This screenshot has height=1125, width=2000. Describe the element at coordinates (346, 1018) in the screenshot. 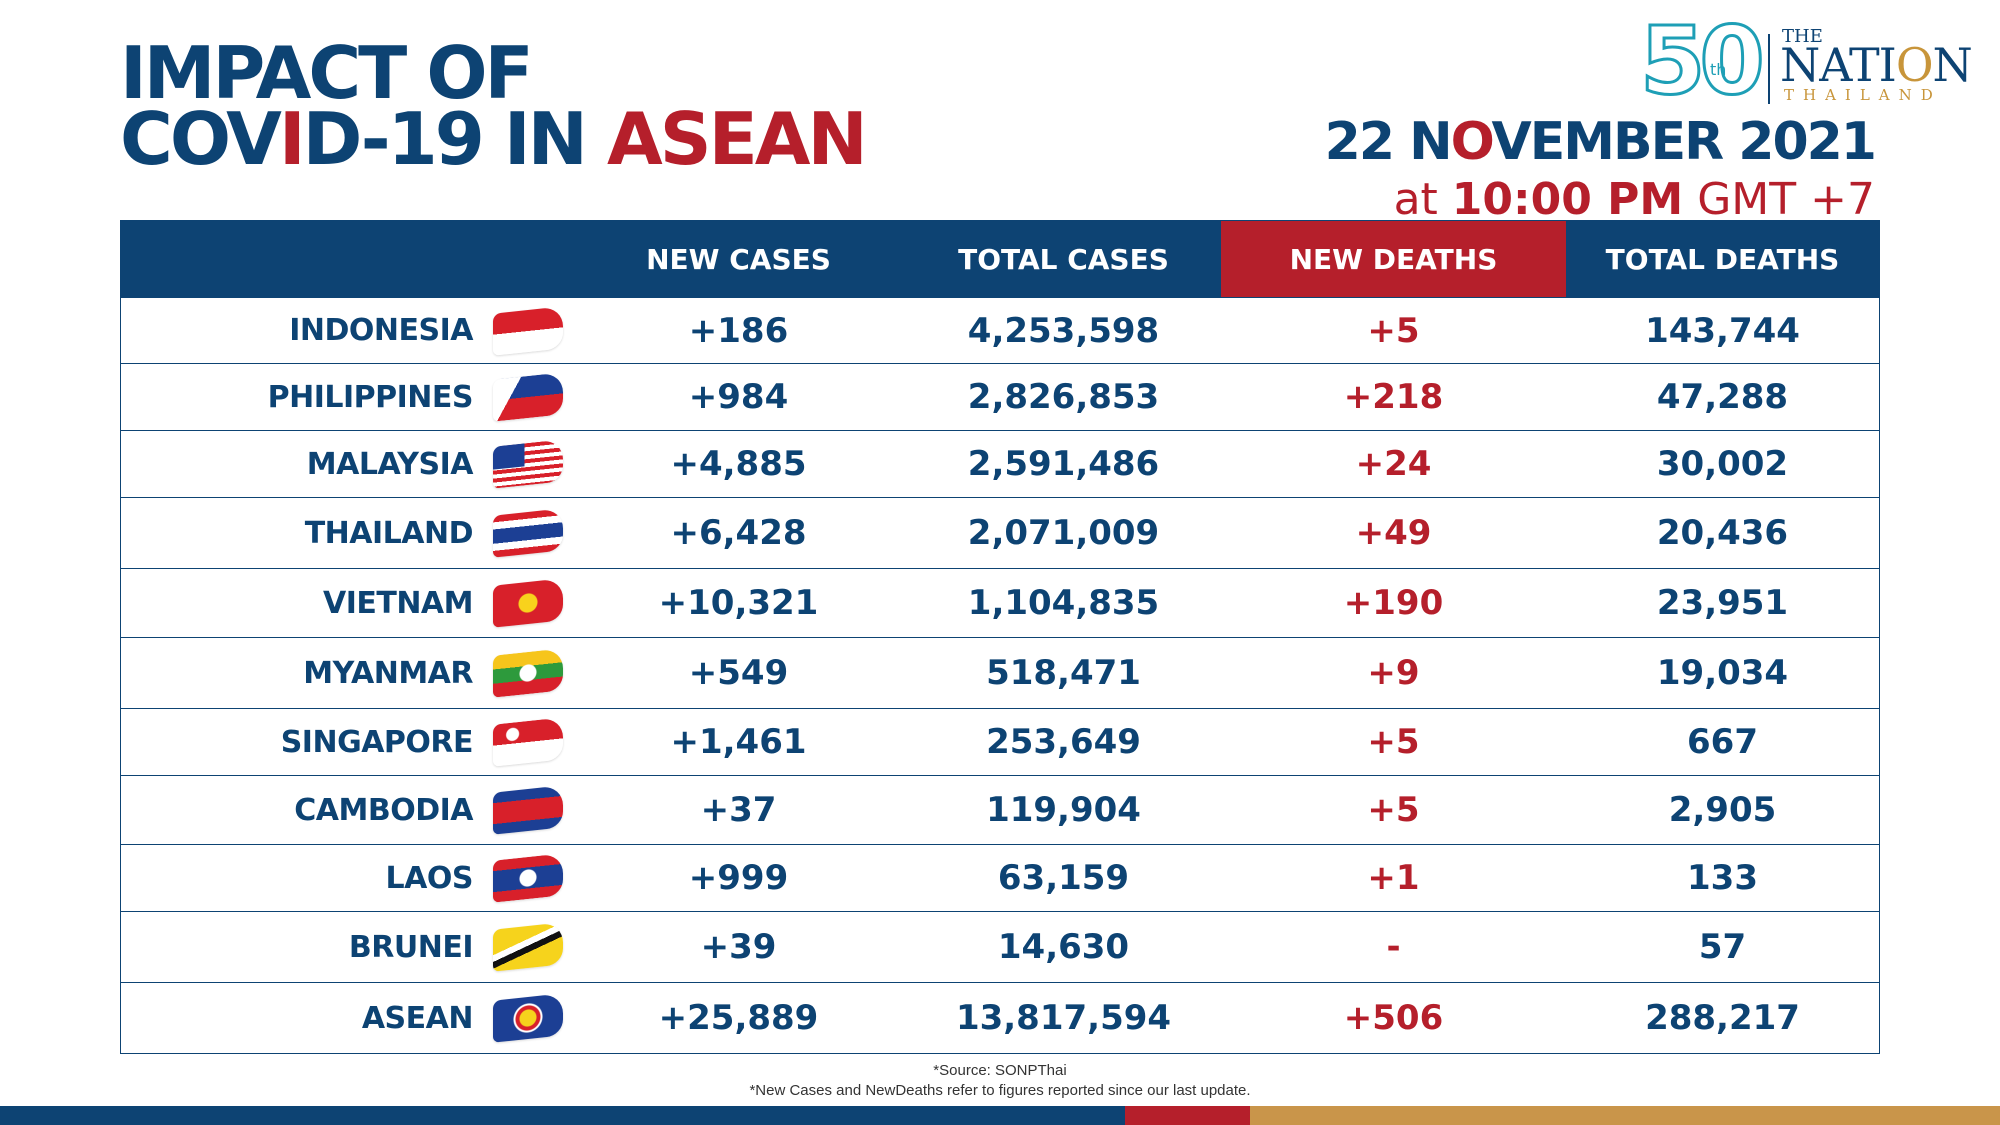

I see `country-cell: ASEAN` at that location.